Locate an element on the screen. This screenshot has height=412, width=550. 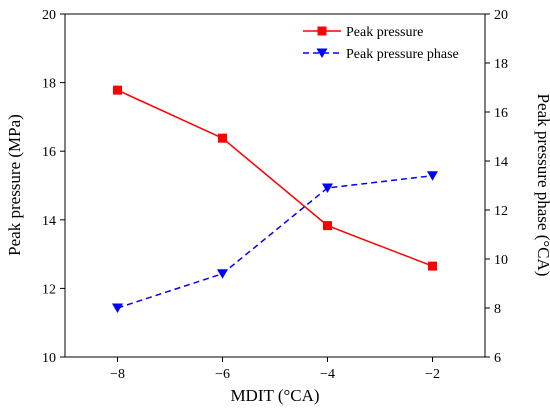
right-y-tick-label: 6 is located at coordinates (497, 358).